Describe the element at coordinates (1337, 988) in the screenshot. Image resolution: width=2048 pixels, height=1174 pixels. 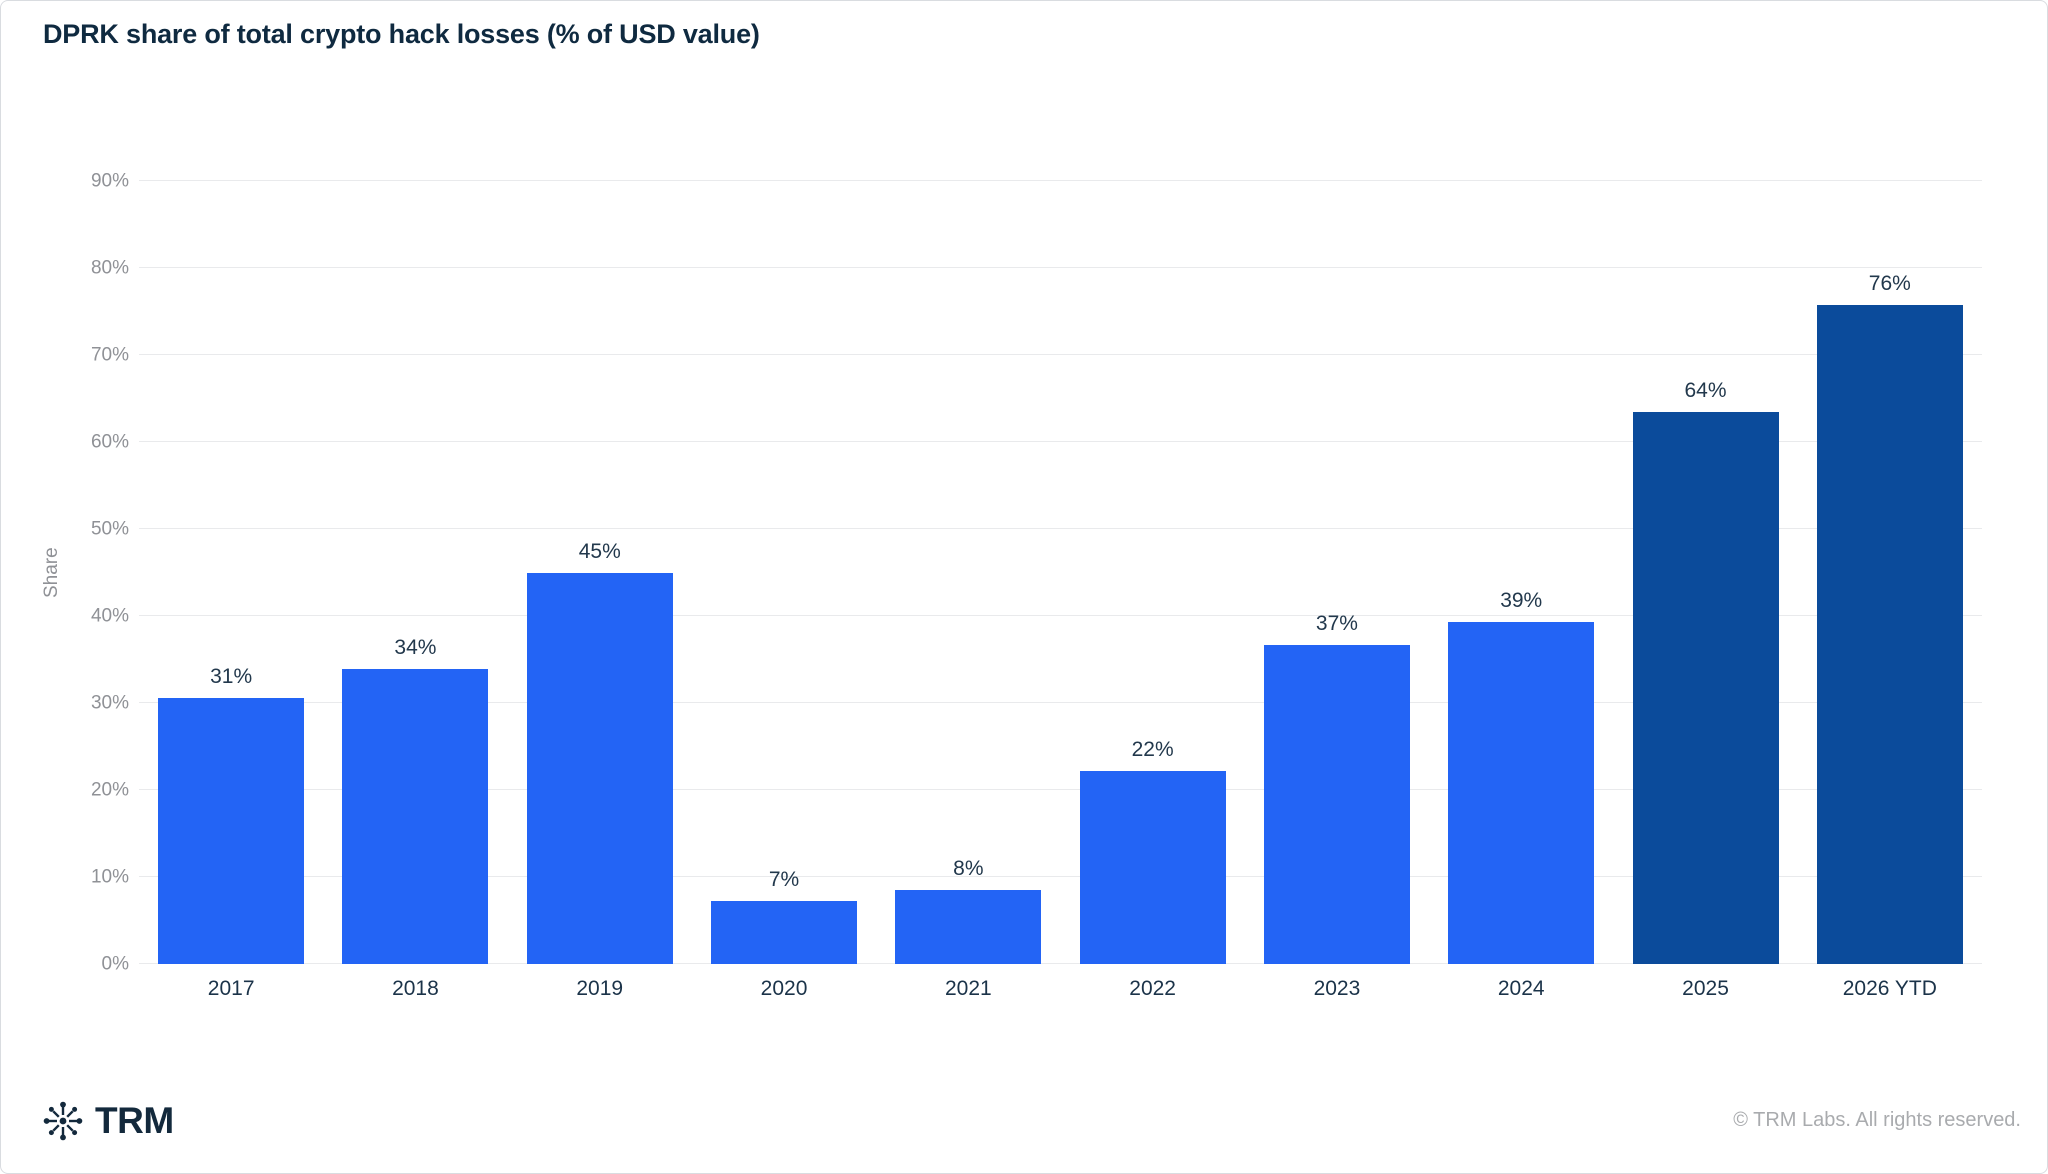
I see `x-tick-label-2023: 2023` at that location.